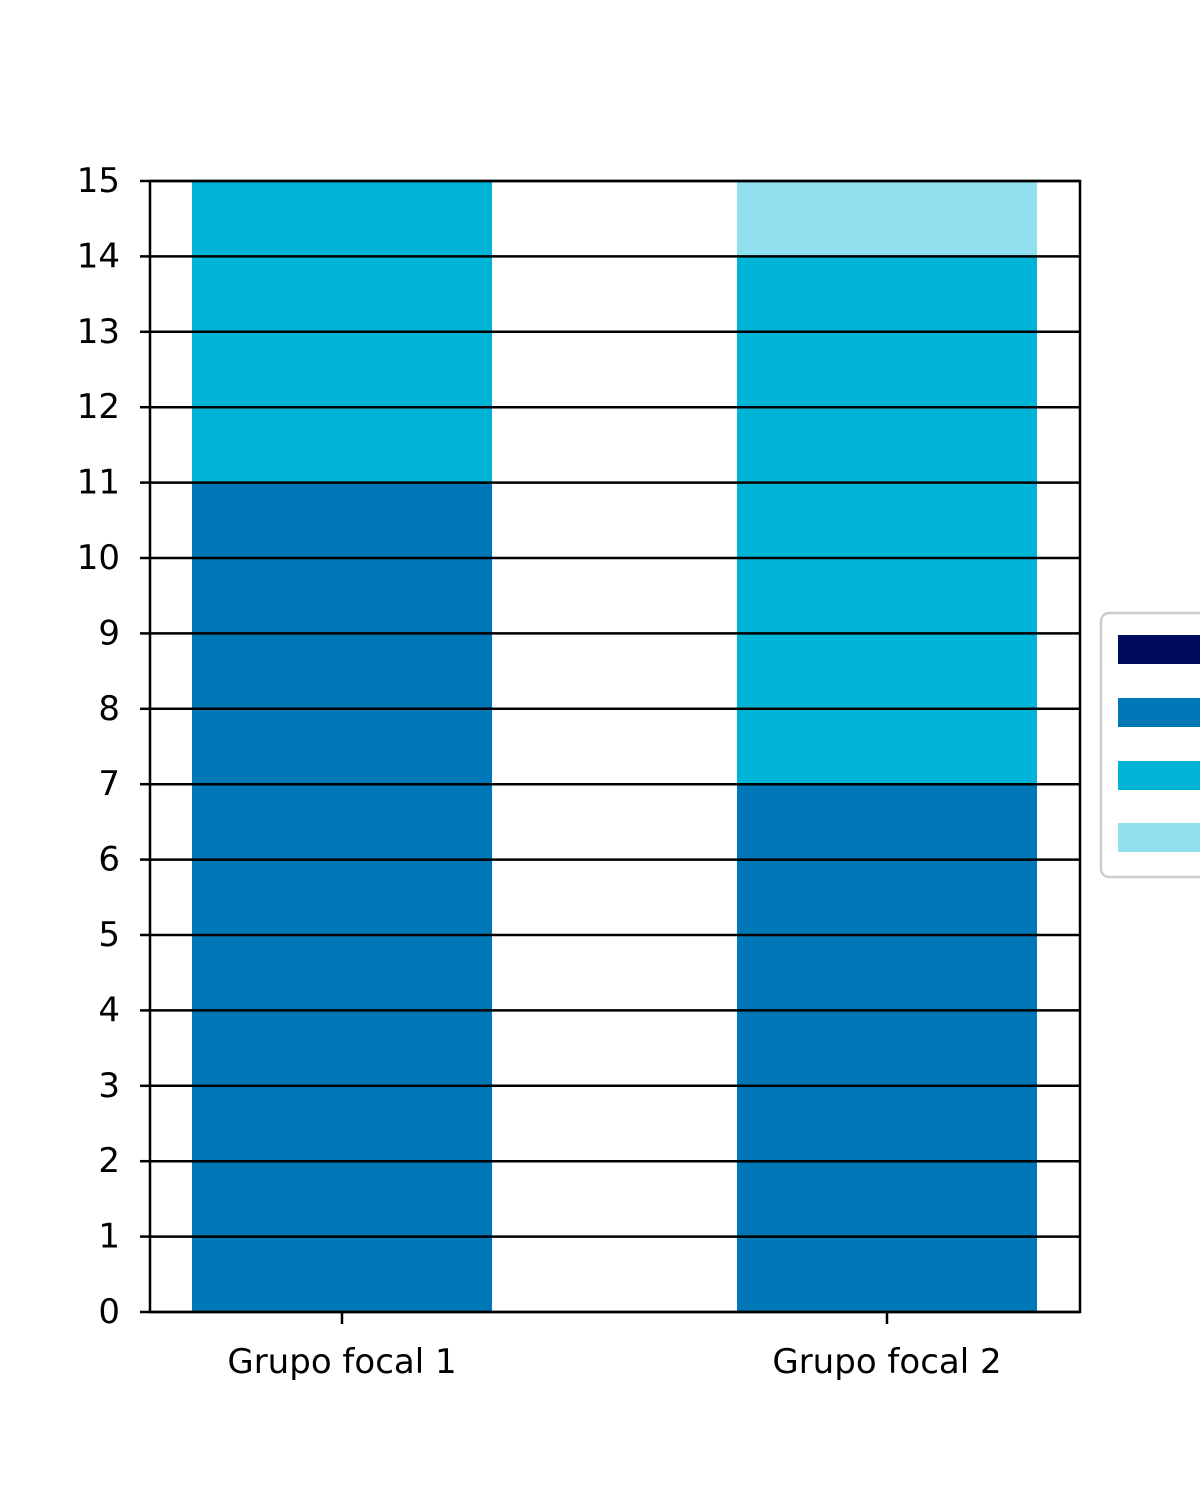  Describe the element at coordinates (98, 558) in the screenshot. I see `y-tick-label: 10` at that location.